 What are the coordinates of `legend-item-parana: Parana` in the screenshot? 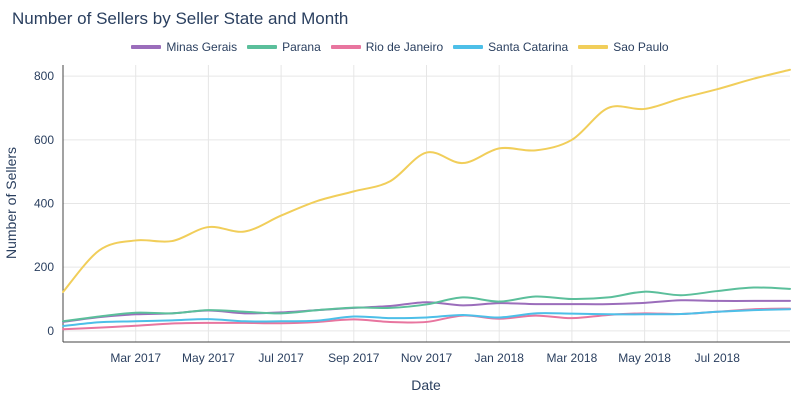 It's located at (284, 47).